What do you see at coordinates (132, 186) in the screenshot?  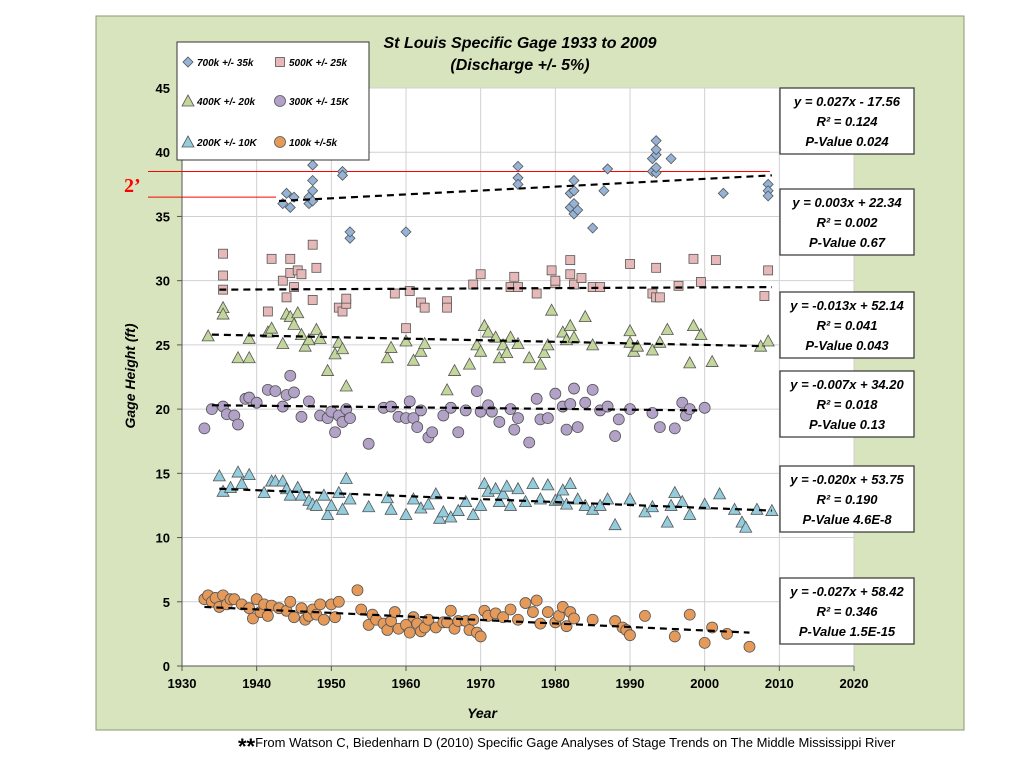 I see `annotation-2-feet: 2’` at bounding box center [132, 186].